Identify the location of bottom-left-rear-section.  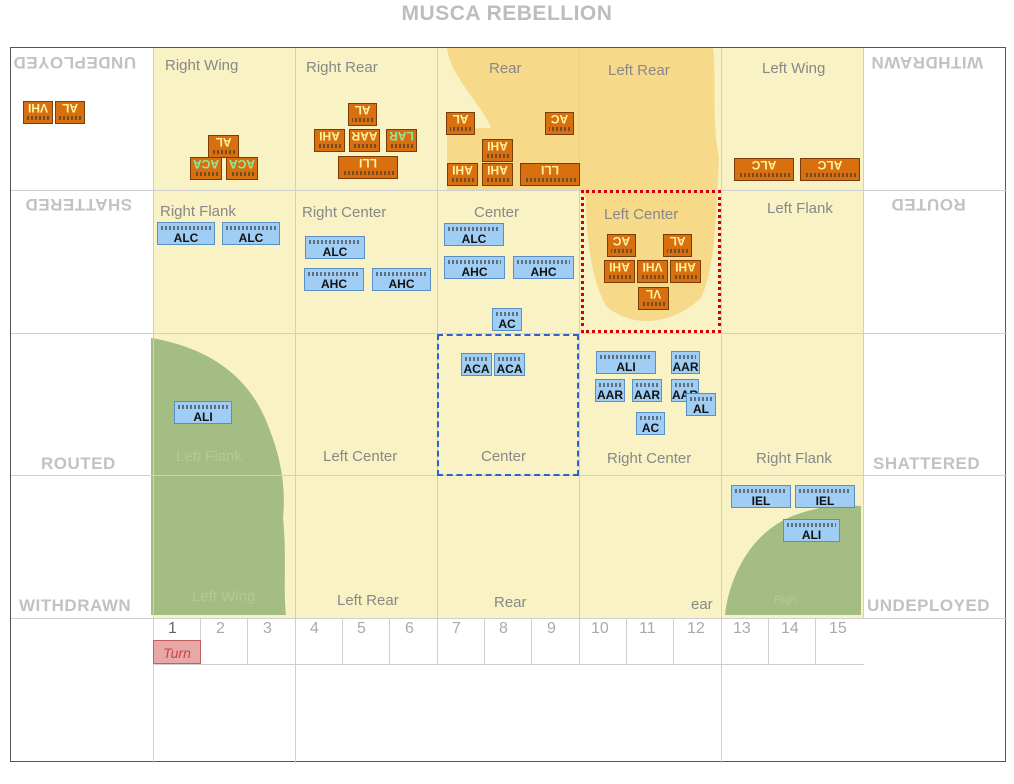
(366, 546).